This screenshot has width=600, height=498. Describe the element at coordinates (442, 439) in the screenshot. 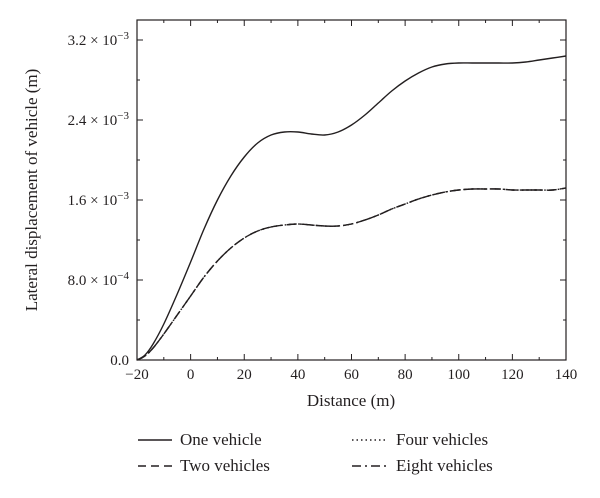

I see `legend-label: Four vehicles` at that location.